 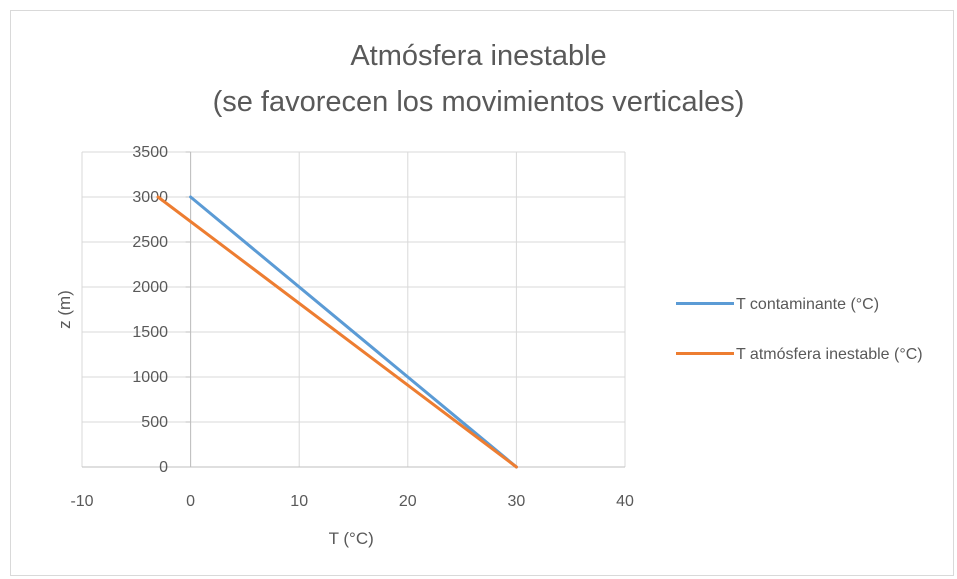 What do you see at coordinates (829, 354) in the screenshot?
I see `legend-label: T atmósfera inestable (°C)` at bounding box center [829, 354].